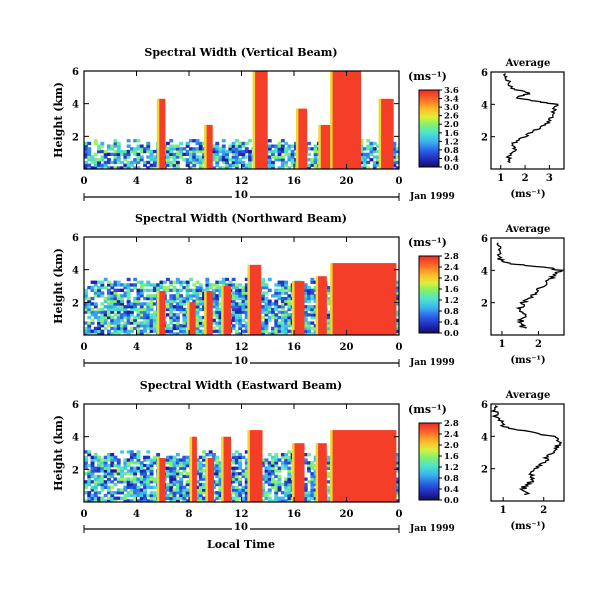 This screenshot has height=598, width=610. What do you see at coordinates (451, 435) in the screenshot?
I see `colorbar-tick-label: 2.4` at bounding box center [451, 435].